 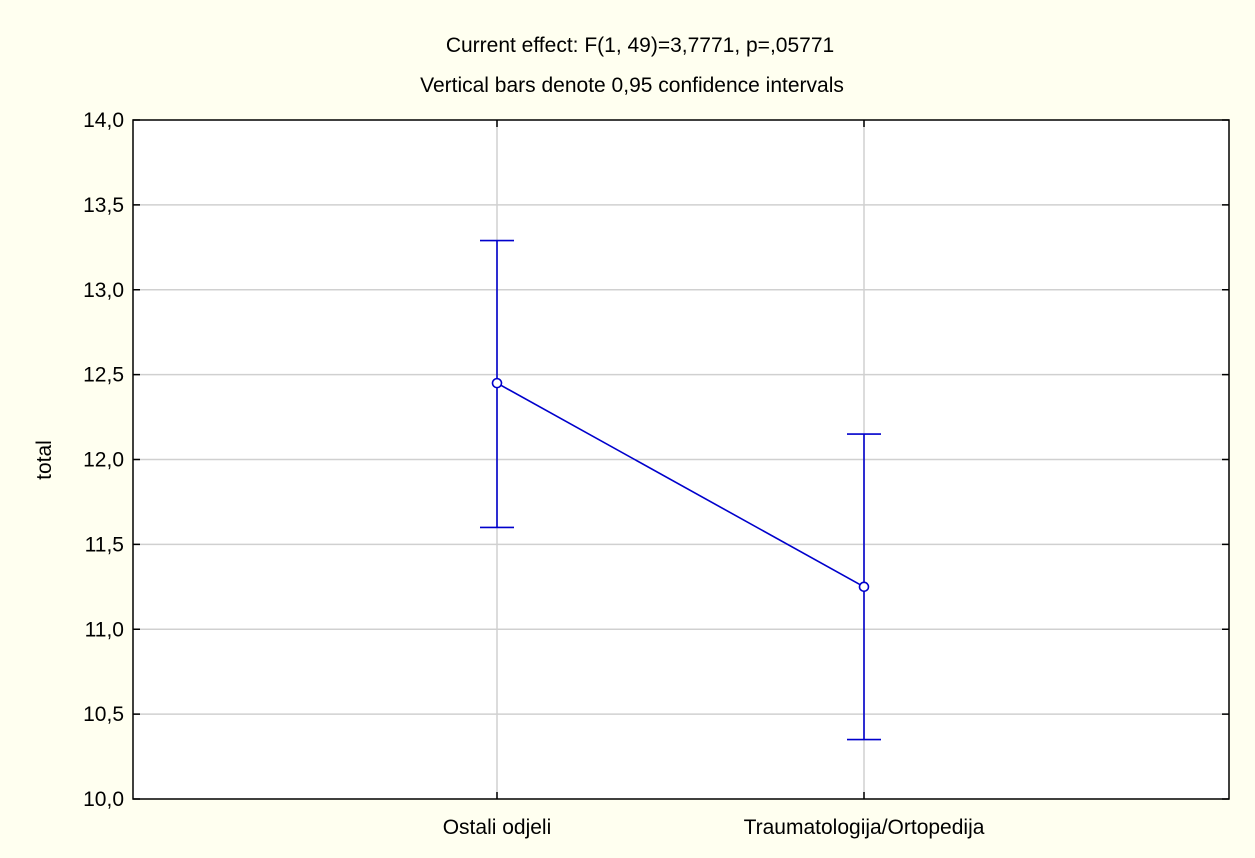 I want to click on y-tick-label: 13,5, so click(x=103, y=205).